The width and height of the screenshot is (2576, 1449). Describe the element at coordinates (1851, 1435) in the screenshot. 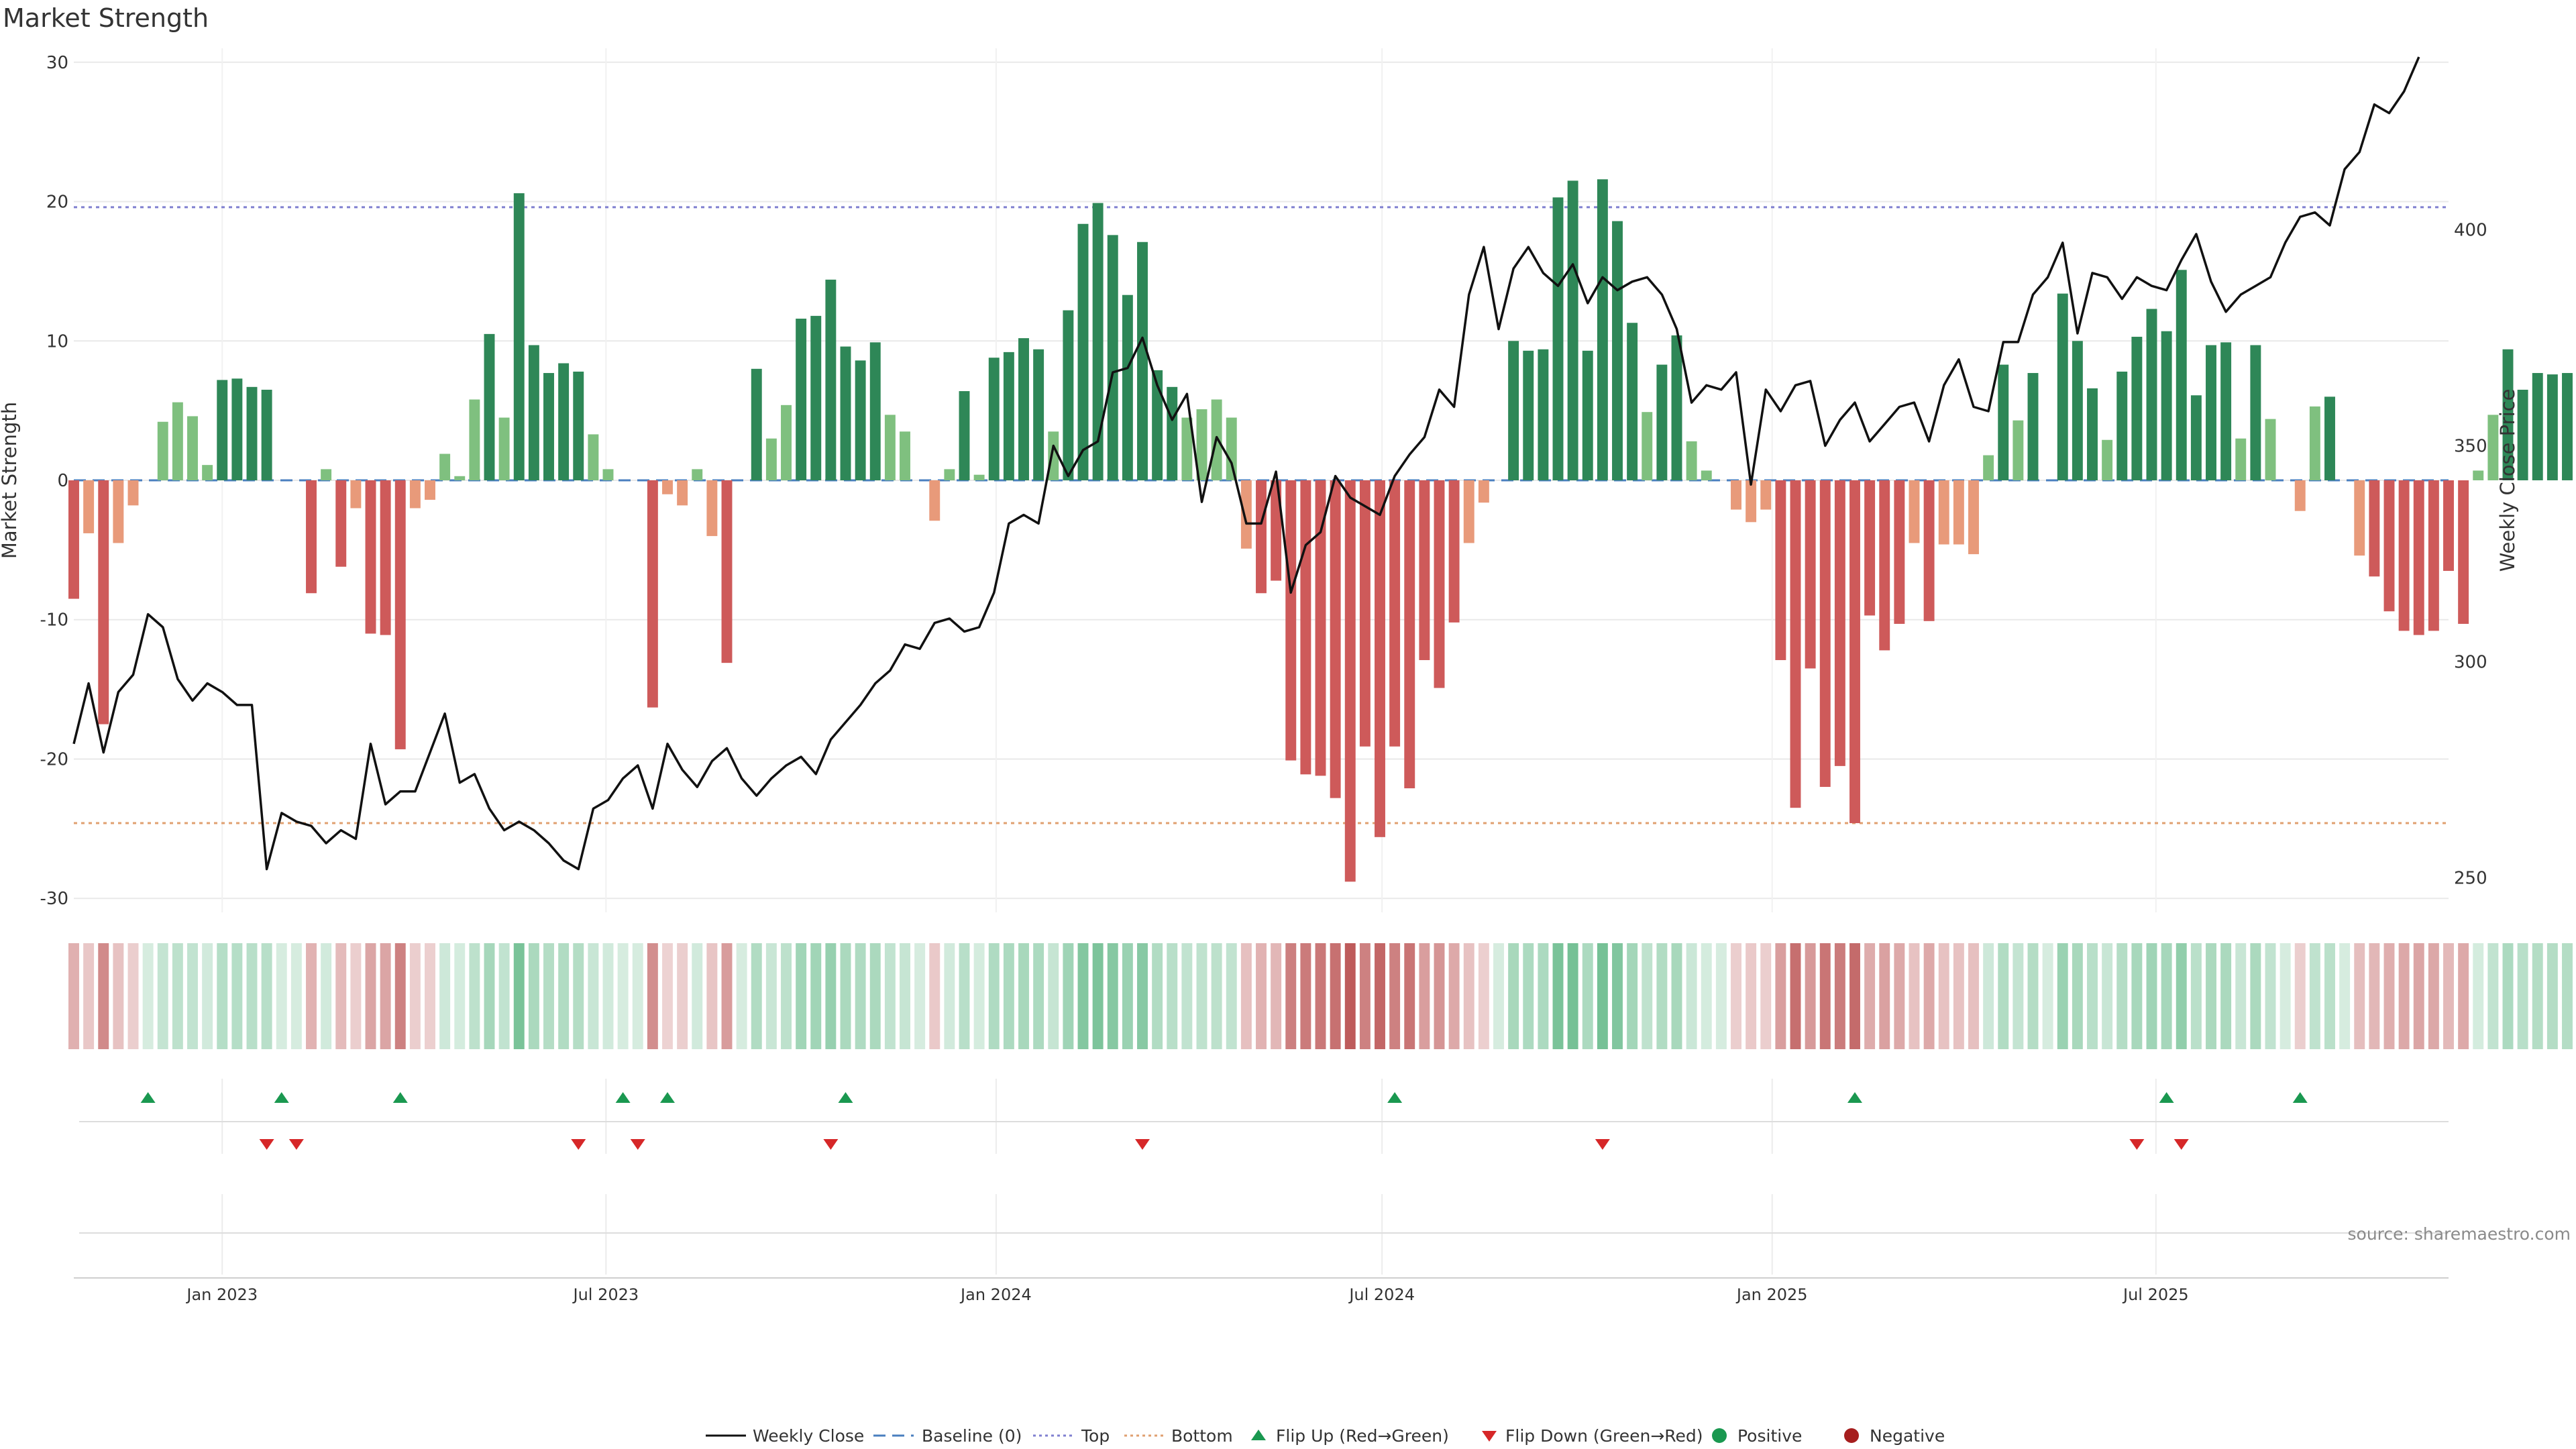

I see `legend-negative-swatch` at that location.